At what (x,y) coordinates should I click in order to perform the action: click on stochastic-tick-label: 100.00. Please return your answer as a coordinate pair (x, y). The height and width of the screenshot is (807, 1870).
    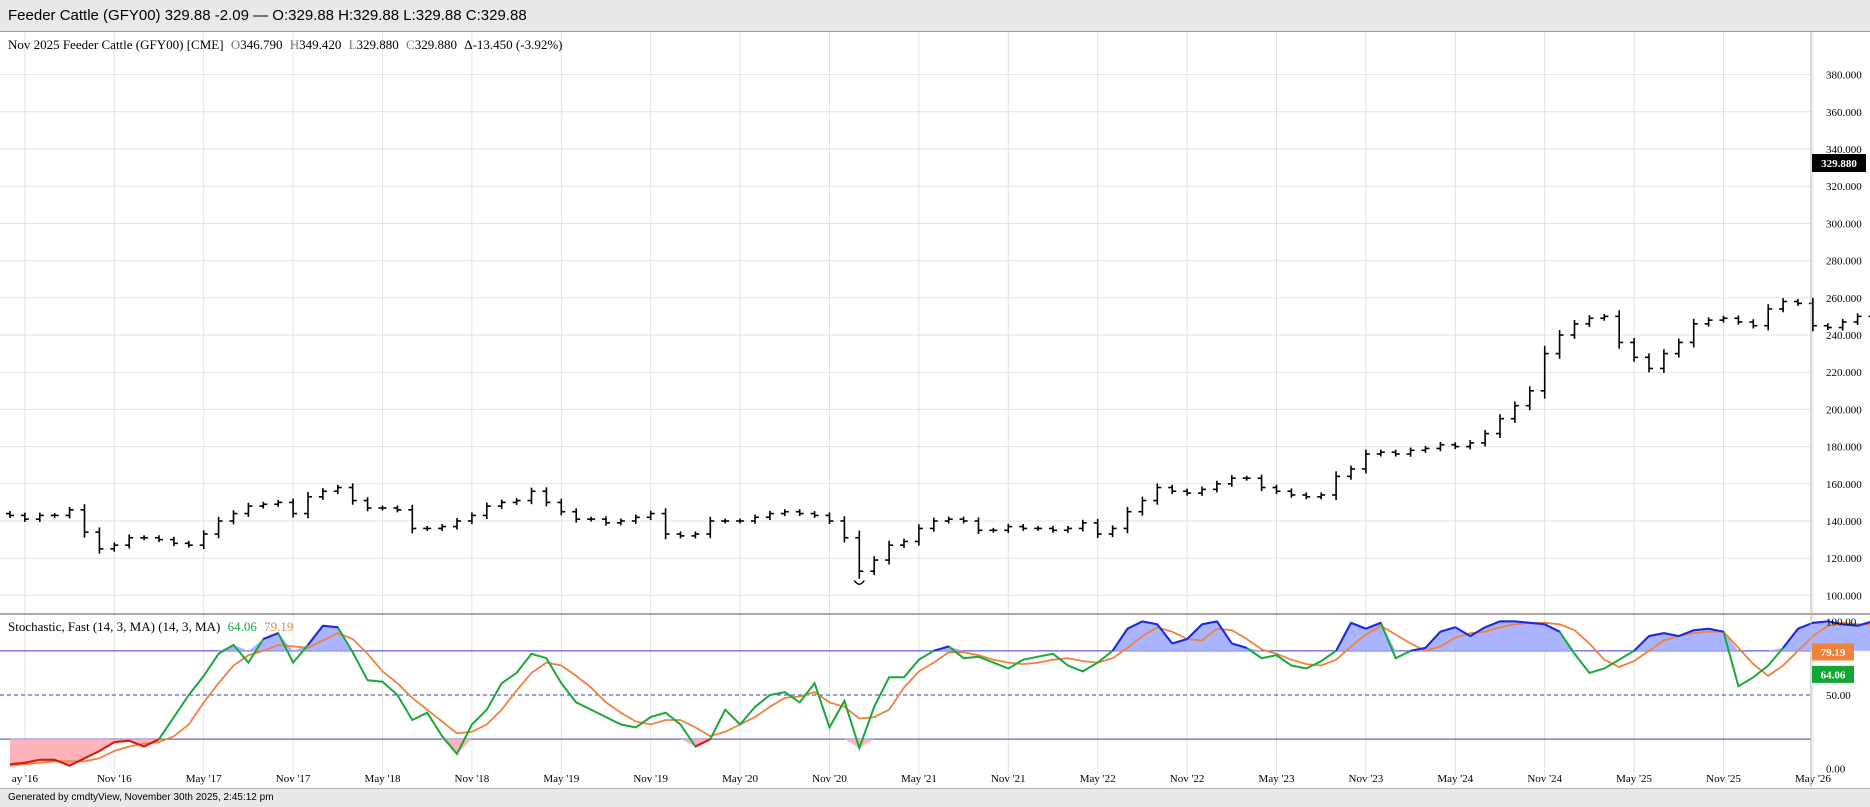
    Looking at the image, I should click on (1841, 622).